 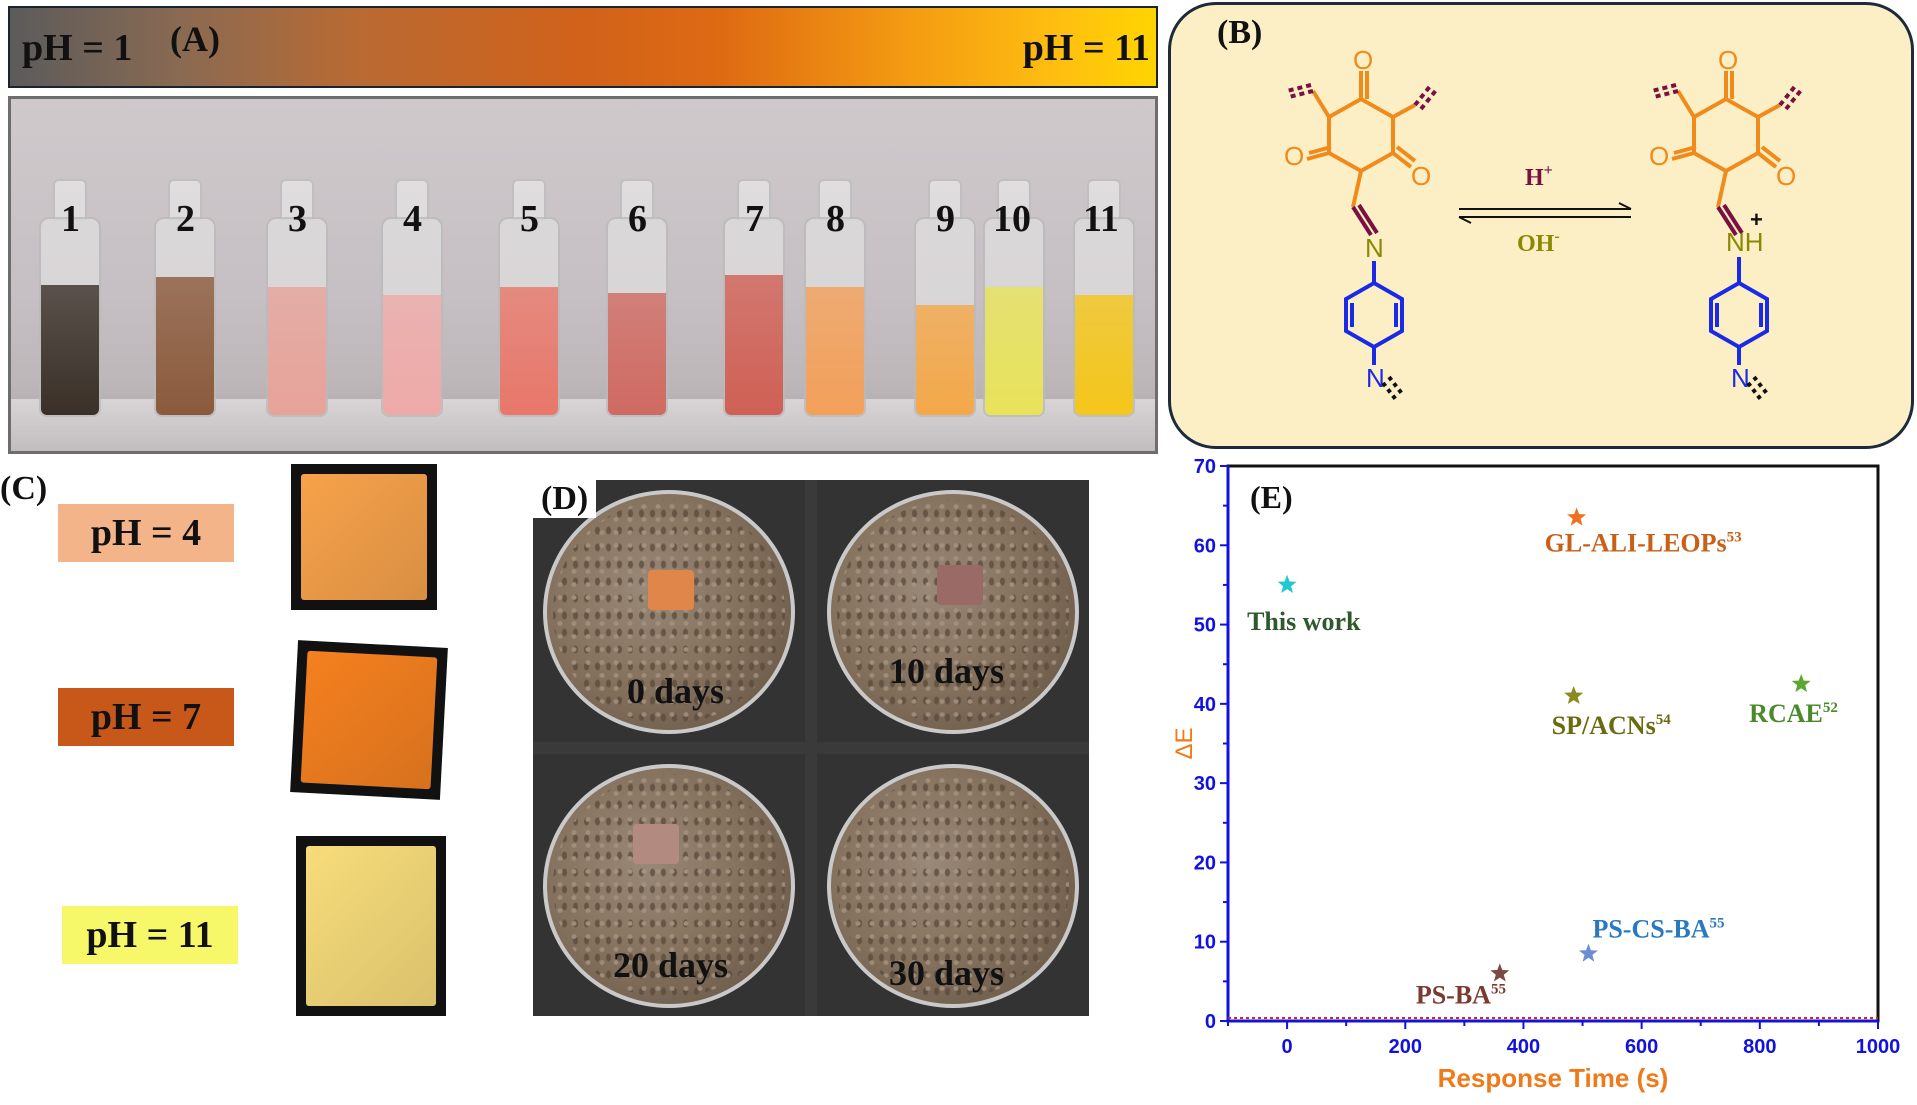 I want to click on vial-number: 3, so click(x=297, y=219).